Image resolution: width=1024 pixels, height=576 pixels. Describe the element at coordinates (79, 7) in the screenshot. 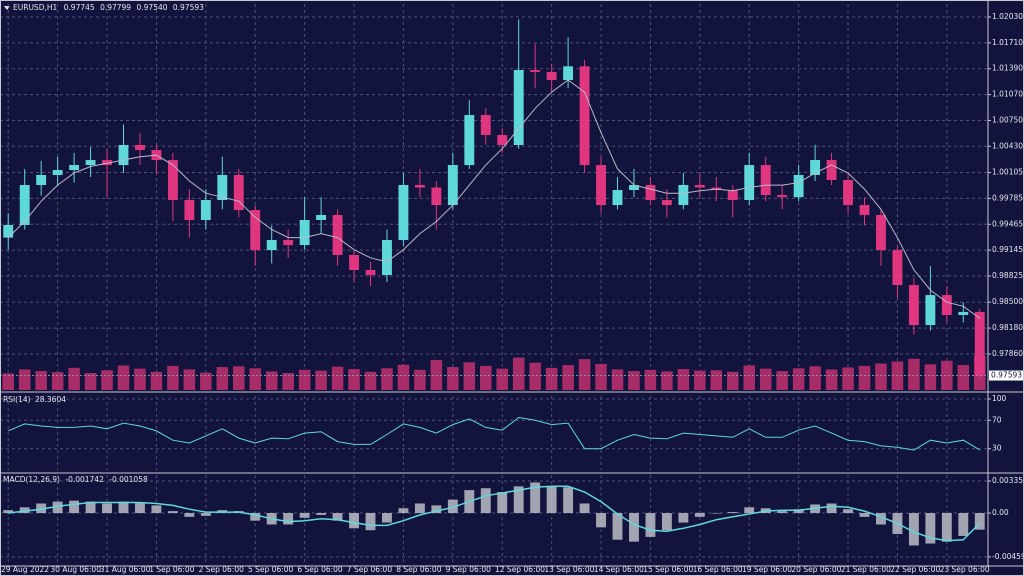

I see `open-value: 0.97745` at that location.